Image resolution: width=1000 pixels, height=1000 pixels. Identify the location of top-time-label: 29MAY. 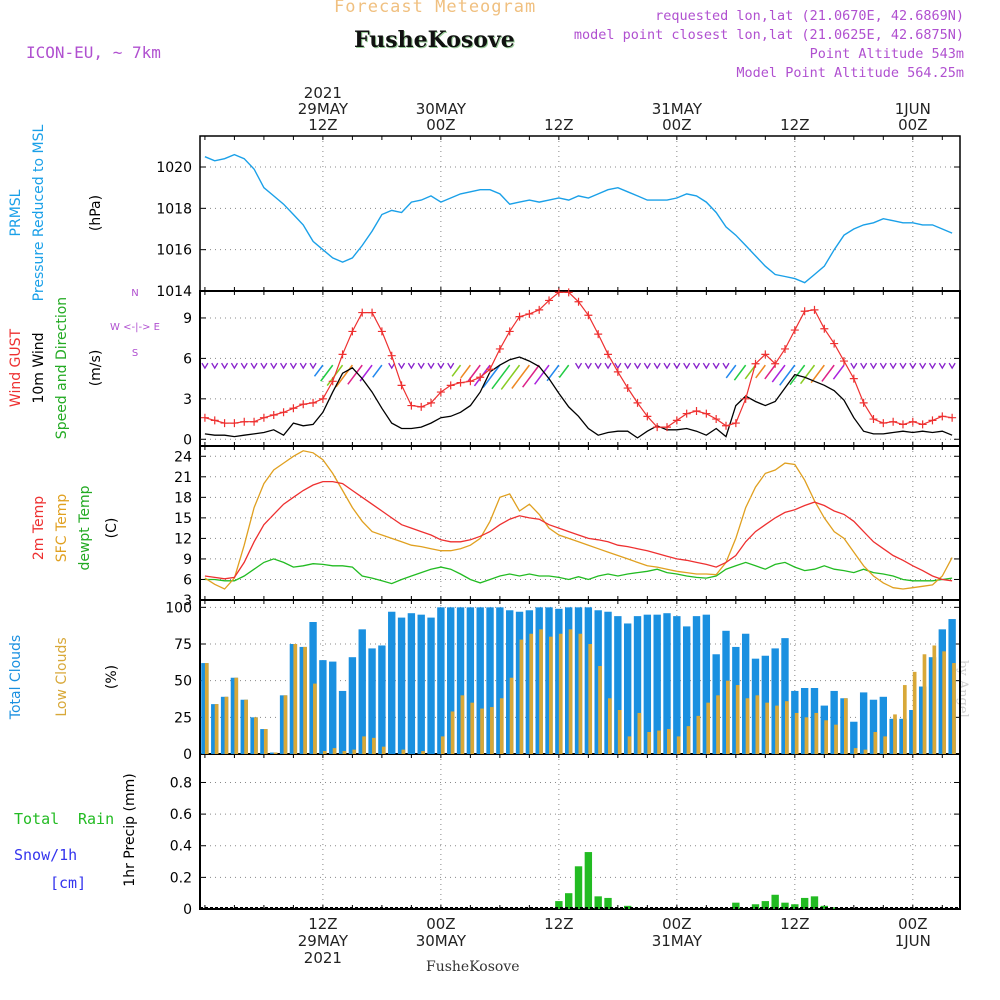
(323, 109).